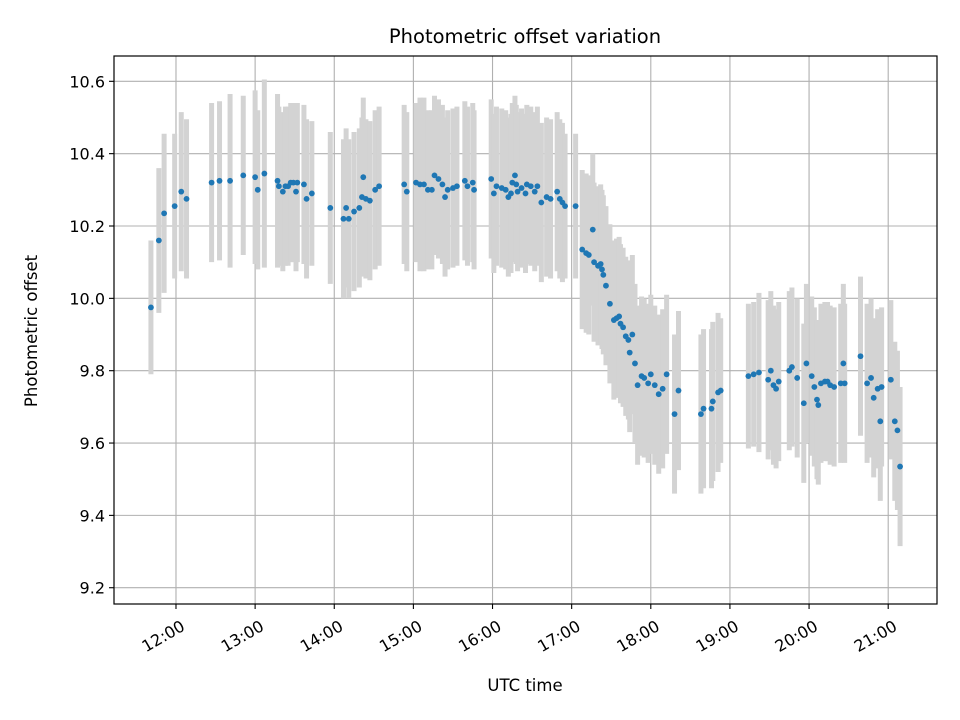  I want to click on y-tick-label: 9.6, so click(92, 443).